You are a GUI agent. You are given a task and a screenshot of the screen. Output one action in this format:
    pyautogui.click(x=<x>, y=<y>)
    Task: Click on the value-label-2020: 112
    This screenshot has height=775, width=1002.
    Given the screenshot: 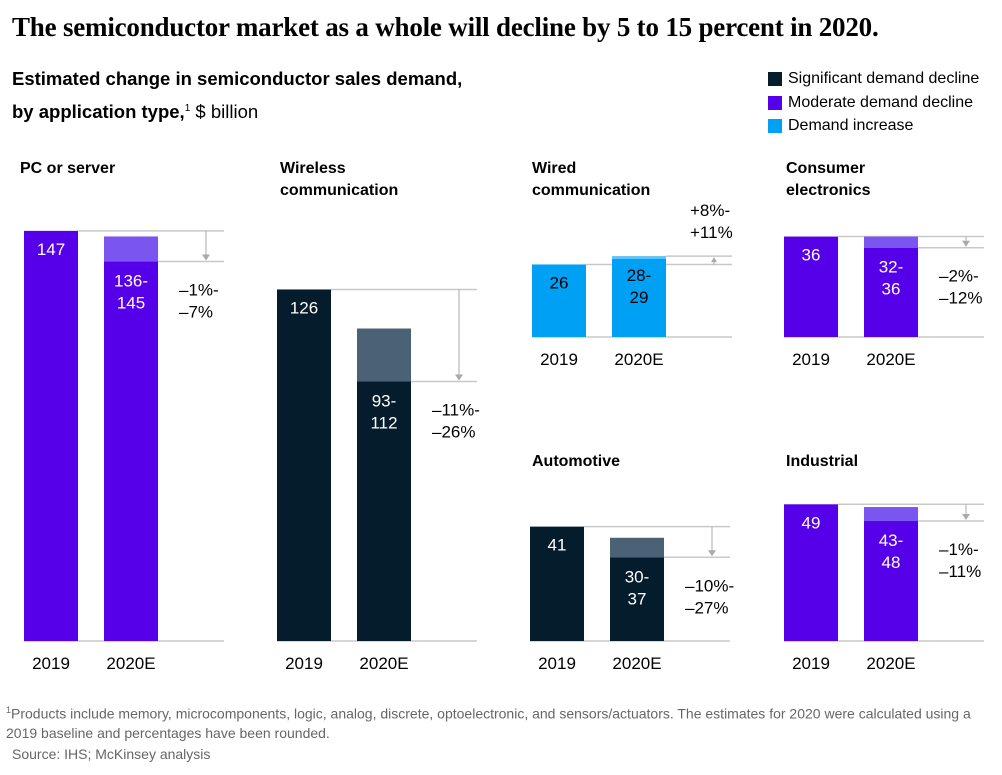 What is the action you would take?
    pyautogui.click(x=383, y=423)
    